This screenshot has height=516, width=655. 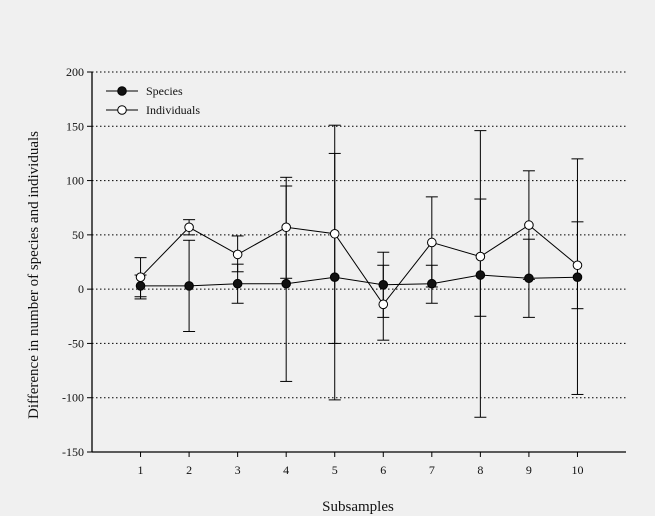 What do you see at coordinates (78, 235) in the screenshot?
I see `y-tick-label: 50` at bounding box center [78, 235].